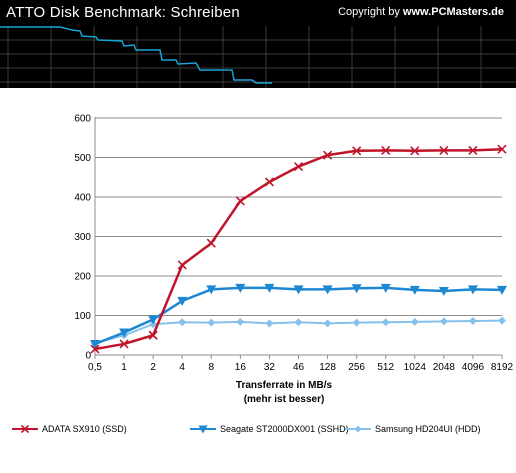 This screenshot has width=516, height=473. What do you see at coordinates (444, 367) in the screenshot?
I see `x-tick-label: 2048` at bounding box center [444, 367].